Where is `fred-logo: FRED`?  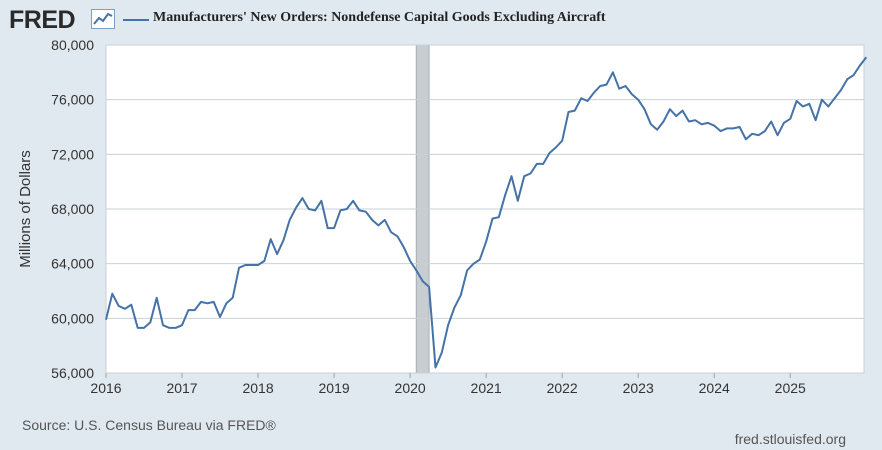 fred-logo: FRED is located at coordinates (42, 20).